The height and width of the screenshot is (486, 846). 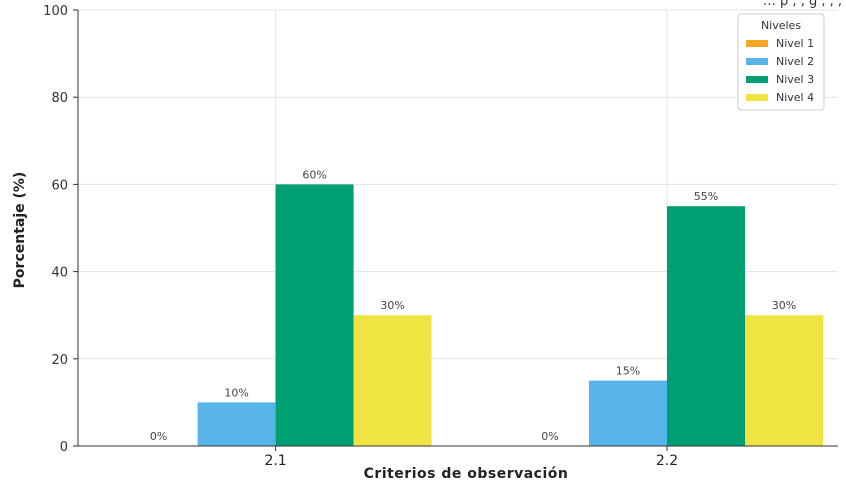 I want to click on bar-nivel-3-2.2, so click(x=706, y=326).